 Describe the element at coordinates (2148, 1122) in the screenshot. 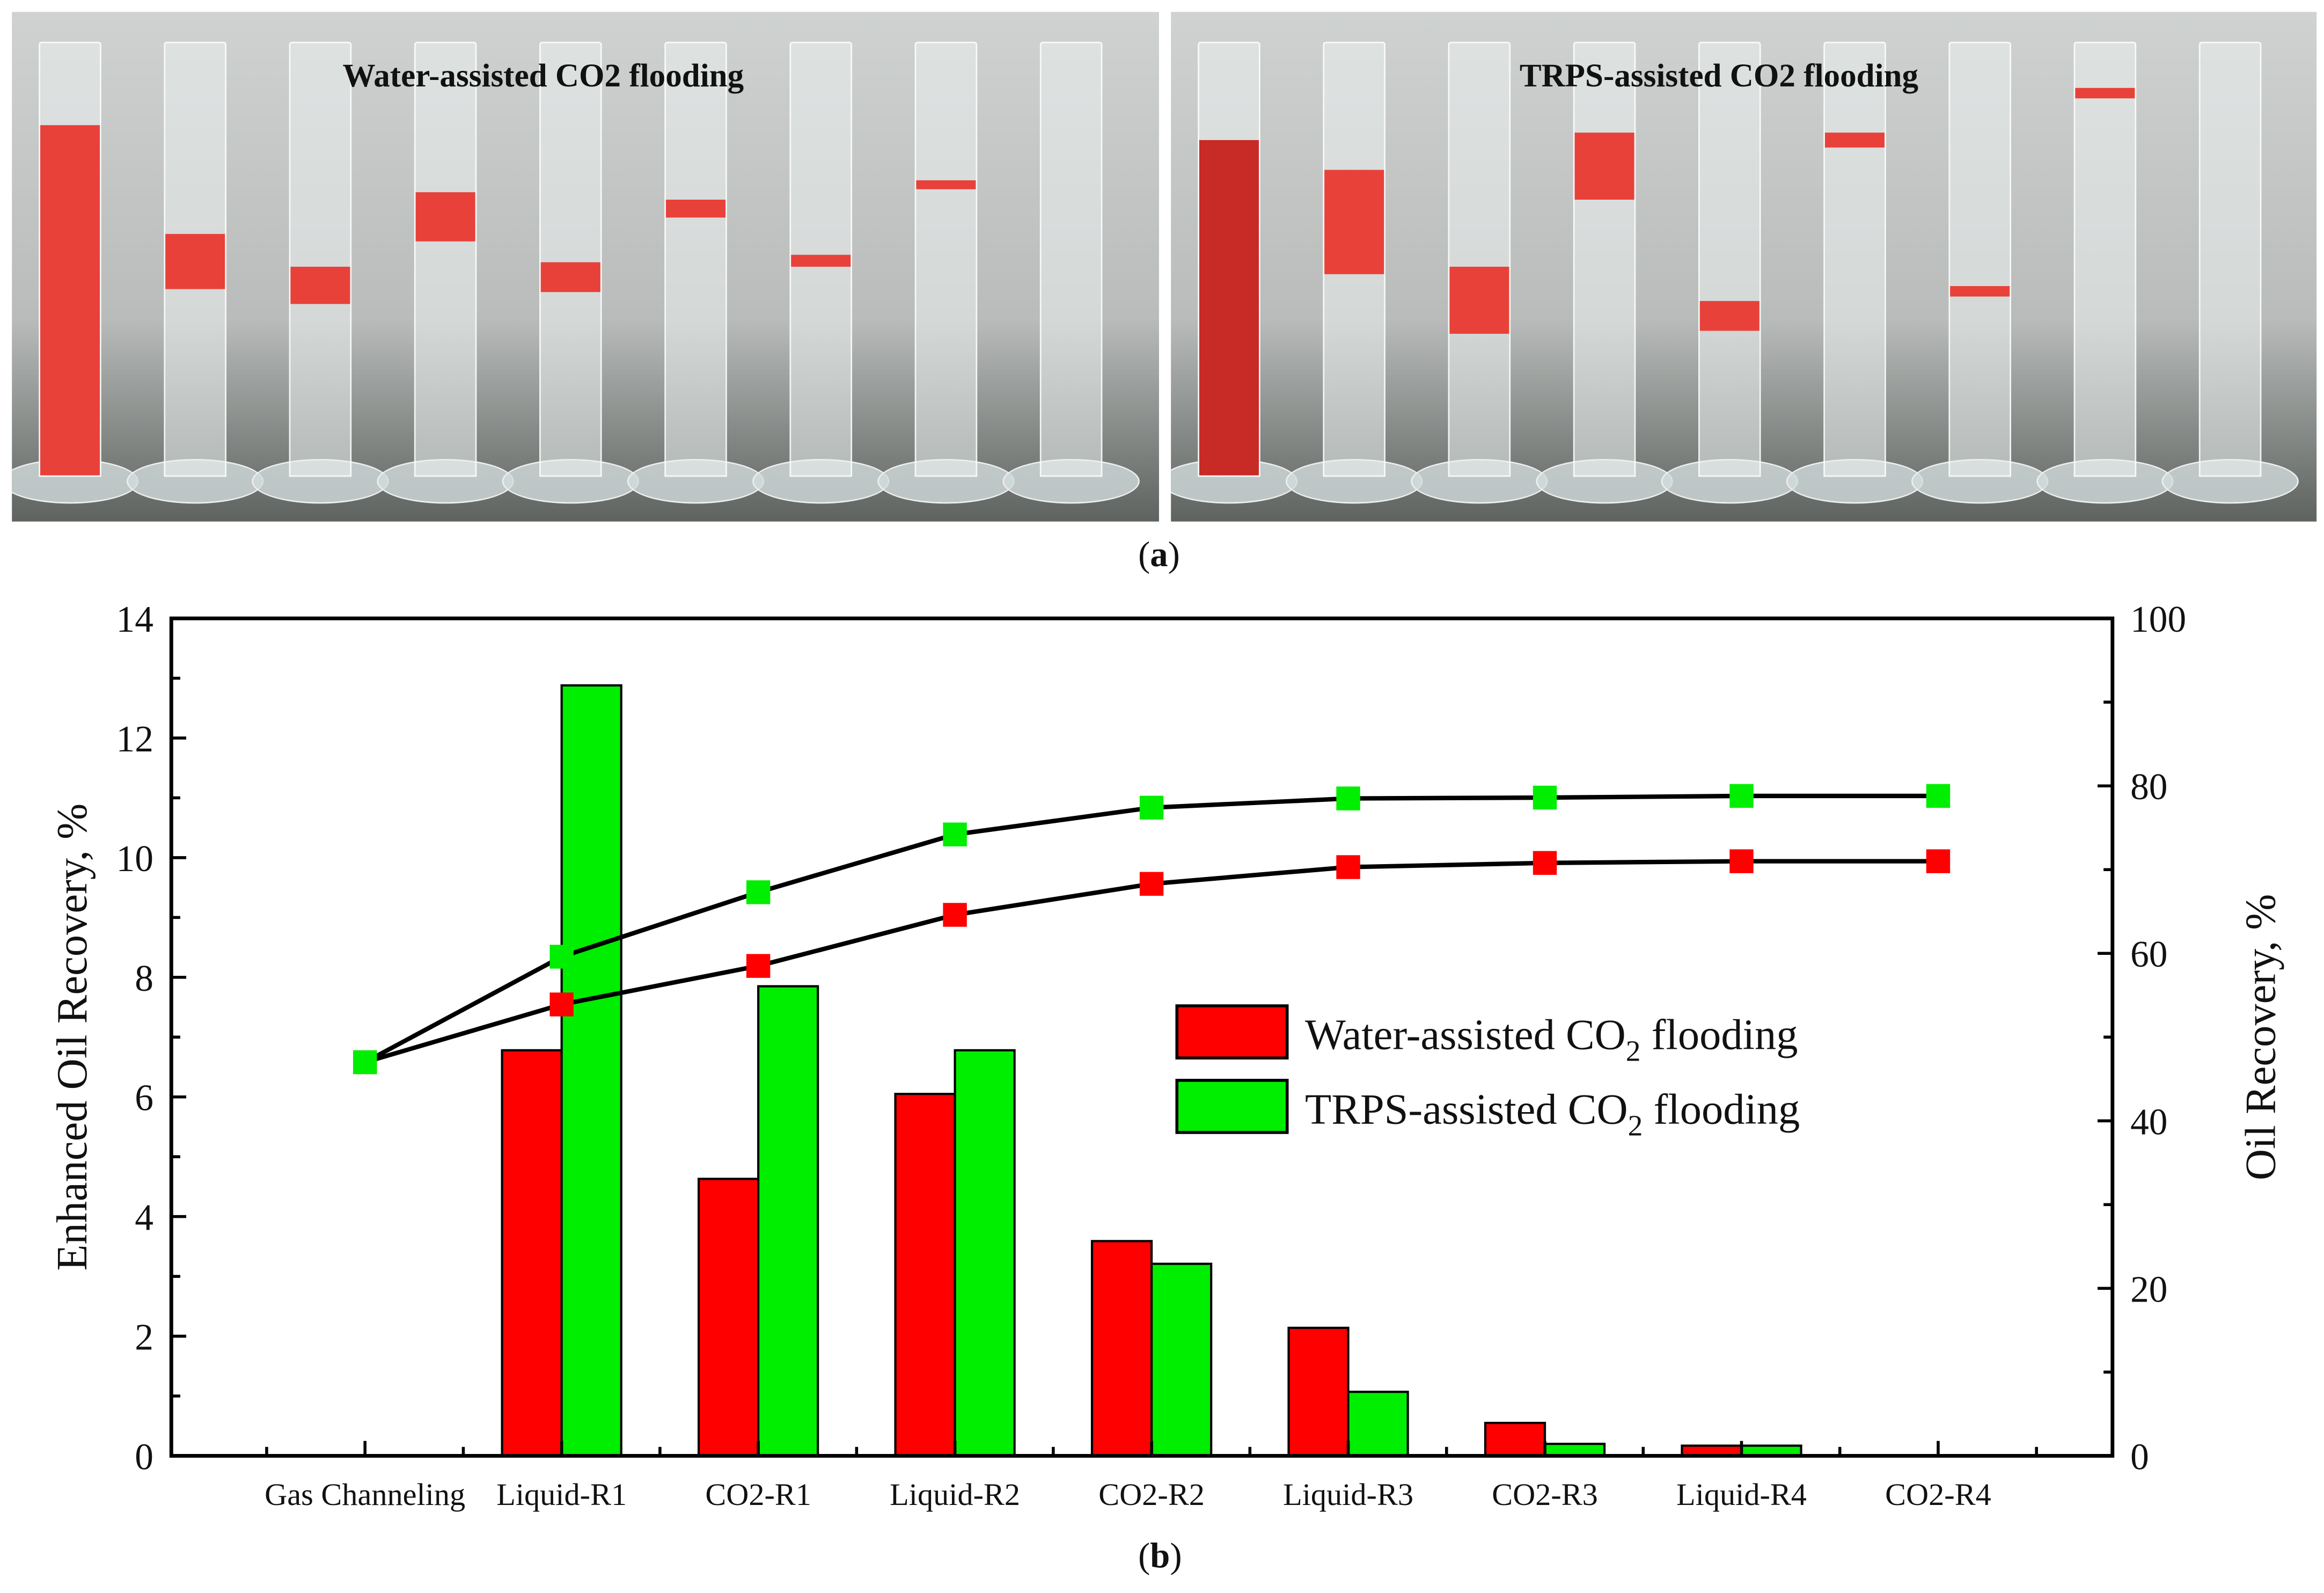

I see `y2-tick-label: 40` at that location.